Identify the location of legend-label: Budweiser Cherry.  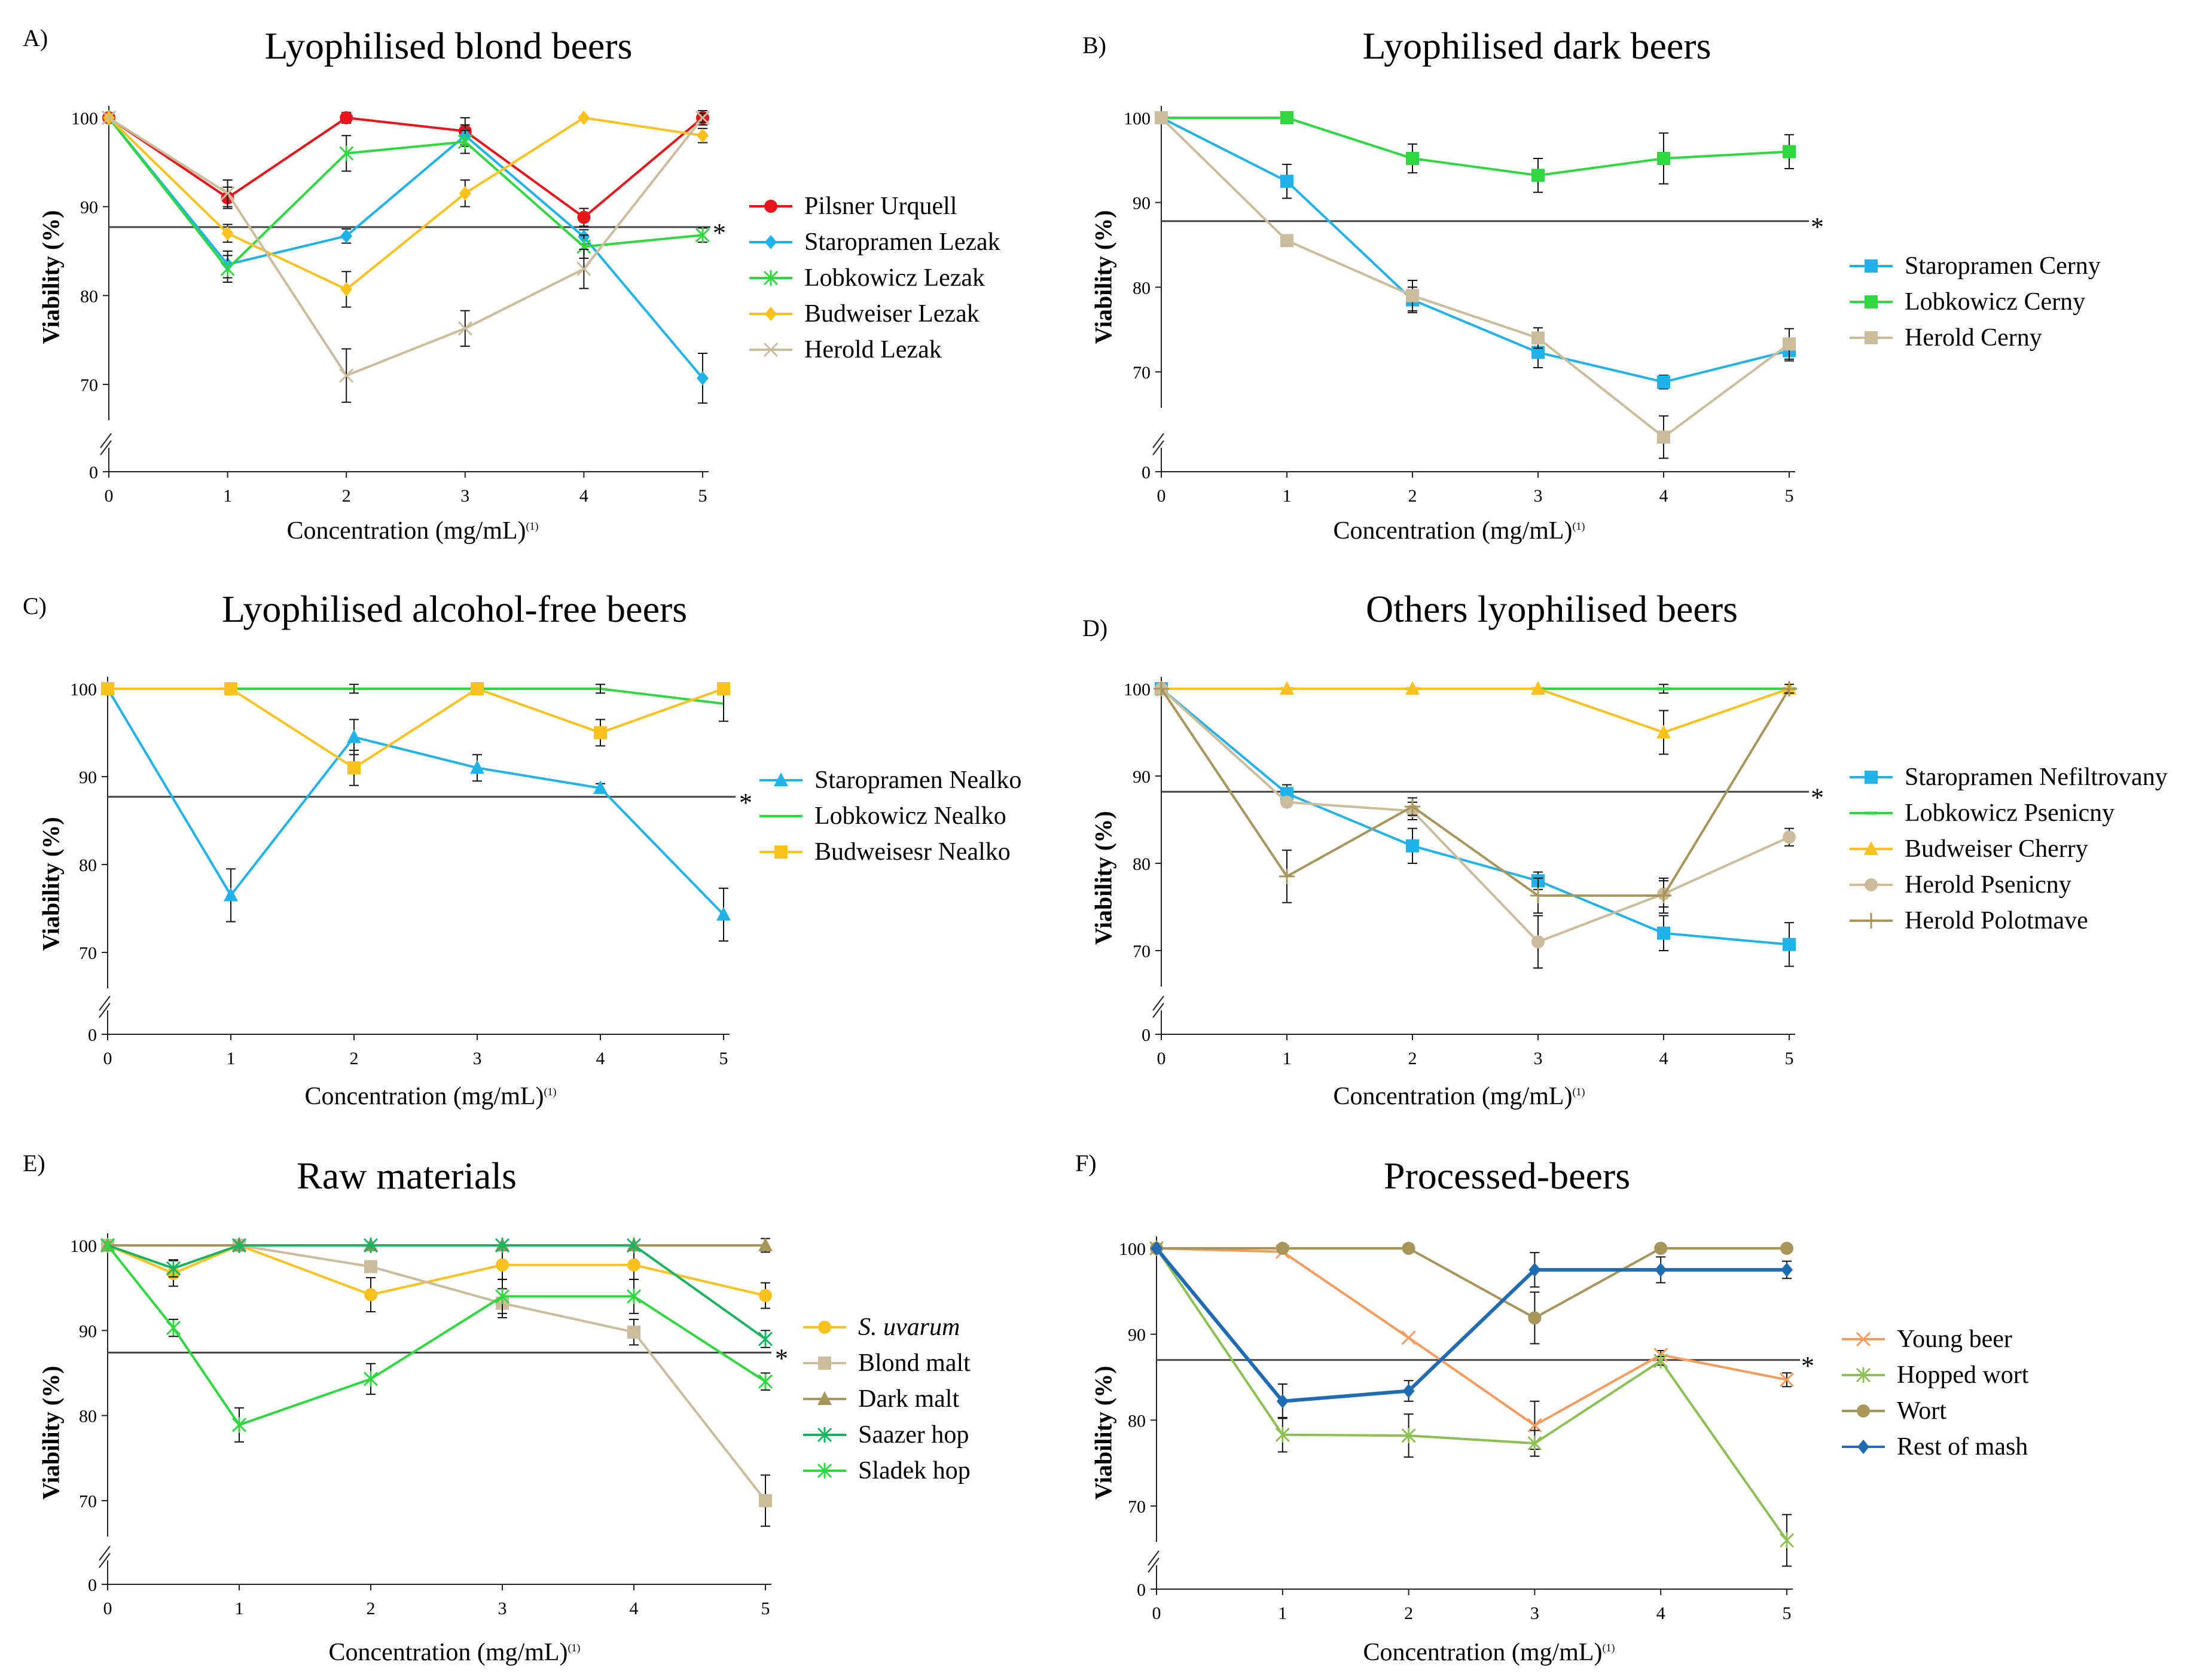
(1996, 849).